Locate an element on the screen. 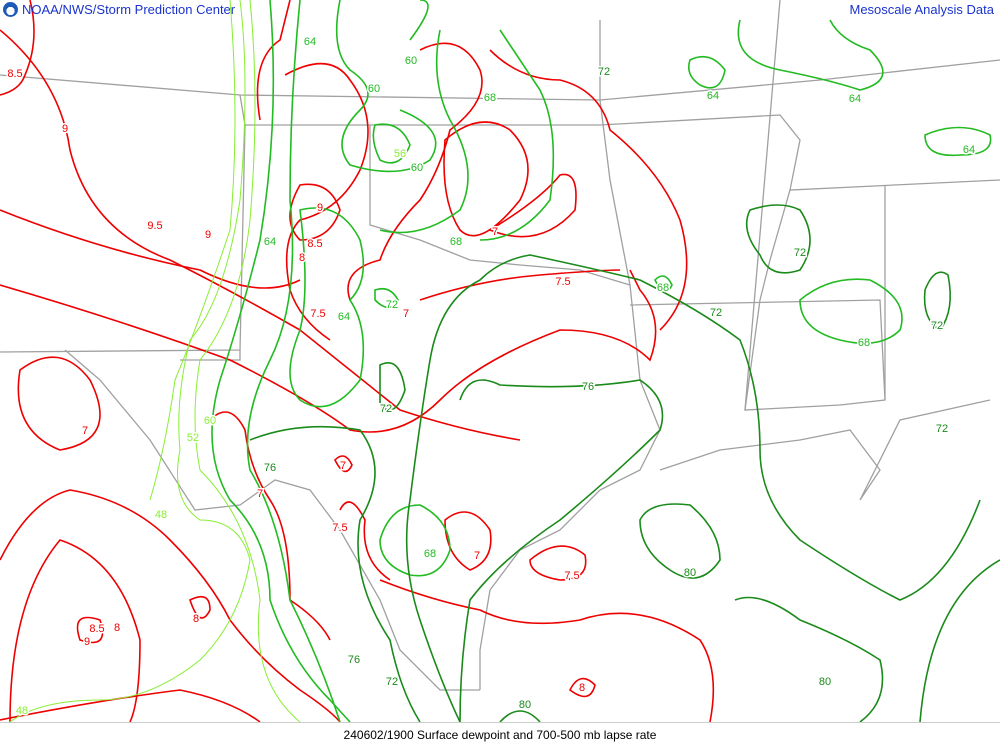 Image resolution: width=1000 pixels, height=750 pixels. lapse-rate-contour-label: 9.5 is located at coordinates (154, 226).